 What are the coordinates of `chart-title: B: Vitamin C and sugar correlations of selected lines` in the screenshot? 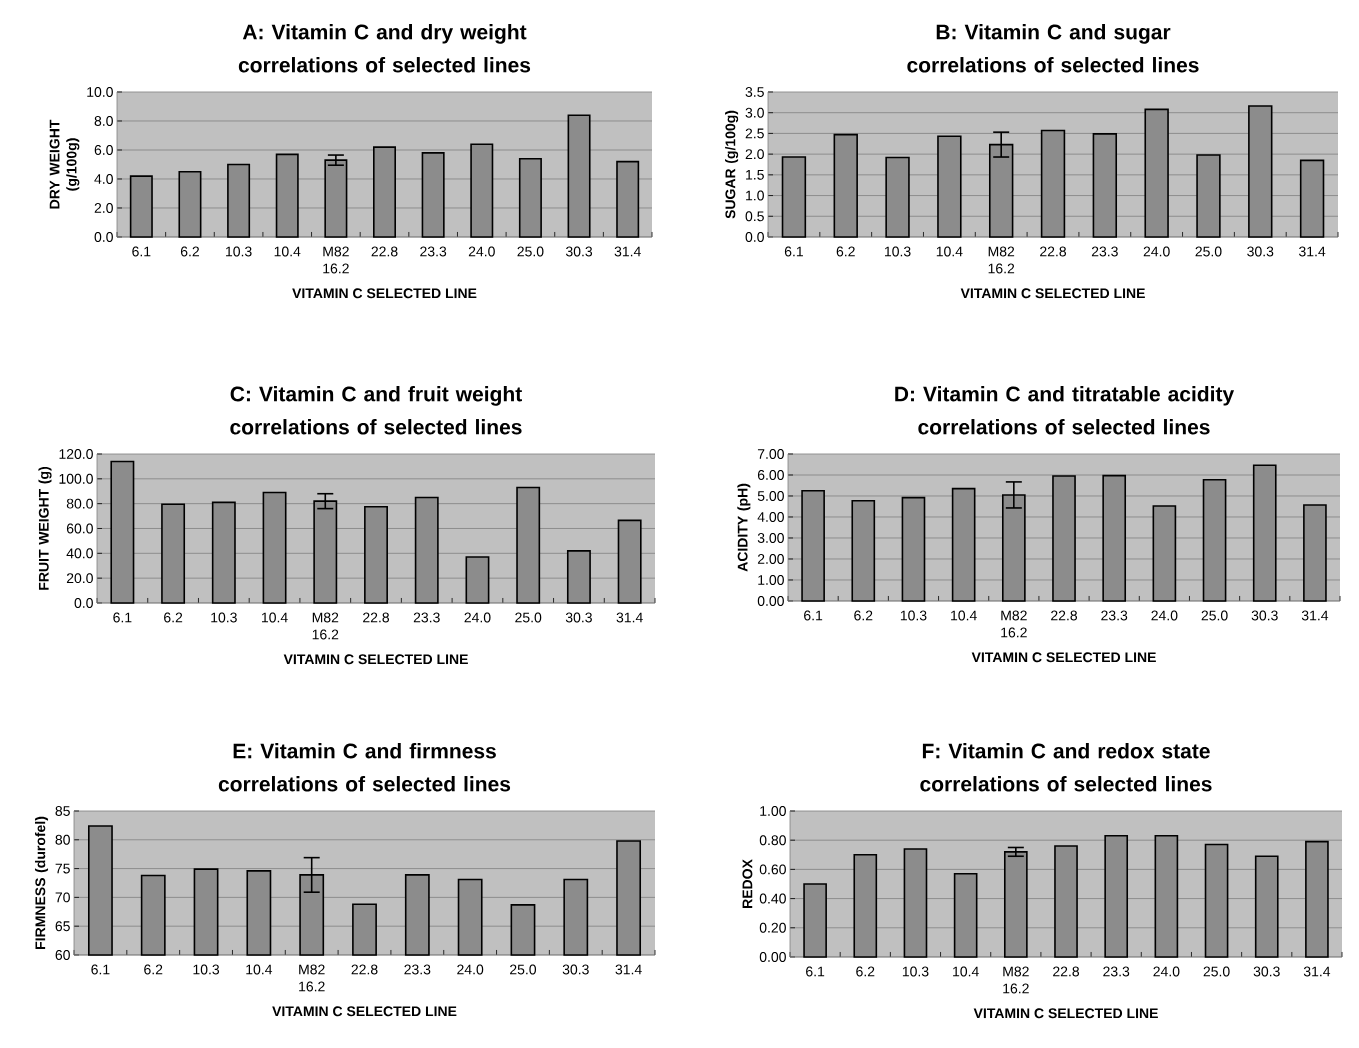 It's located at (1053, 48).